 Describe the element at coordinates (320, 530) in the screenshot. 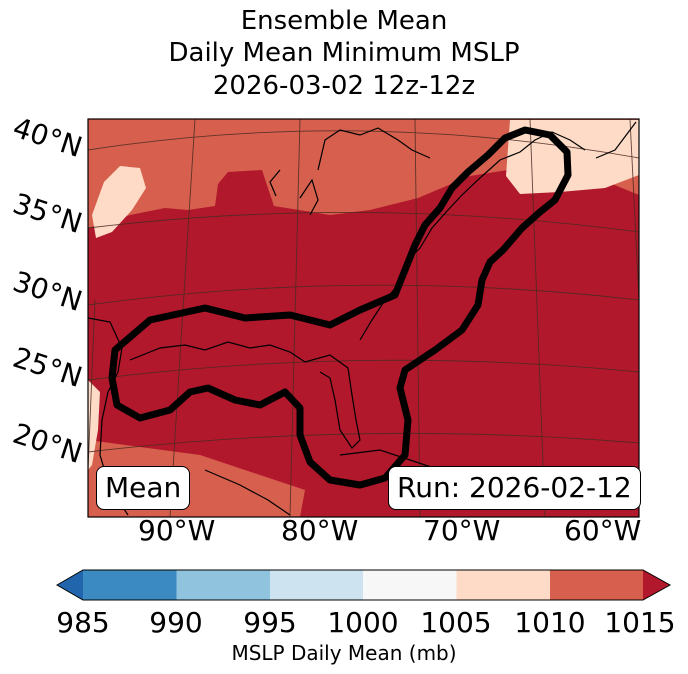

I see `lon-label-80w: 80°W` at that location.